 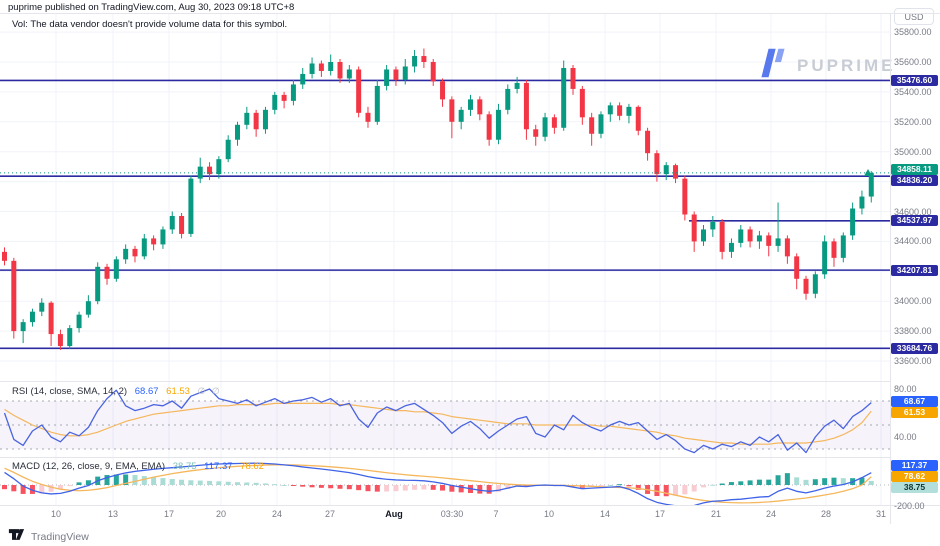 I want to click on price-axis-separator, so click(x=890, y=268).